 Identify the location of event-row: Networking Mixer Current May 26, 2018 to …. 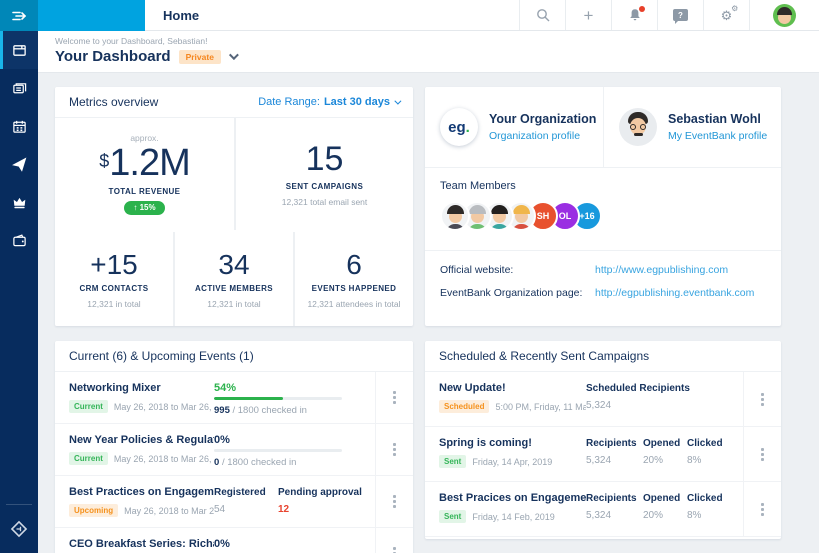
(234, 398).